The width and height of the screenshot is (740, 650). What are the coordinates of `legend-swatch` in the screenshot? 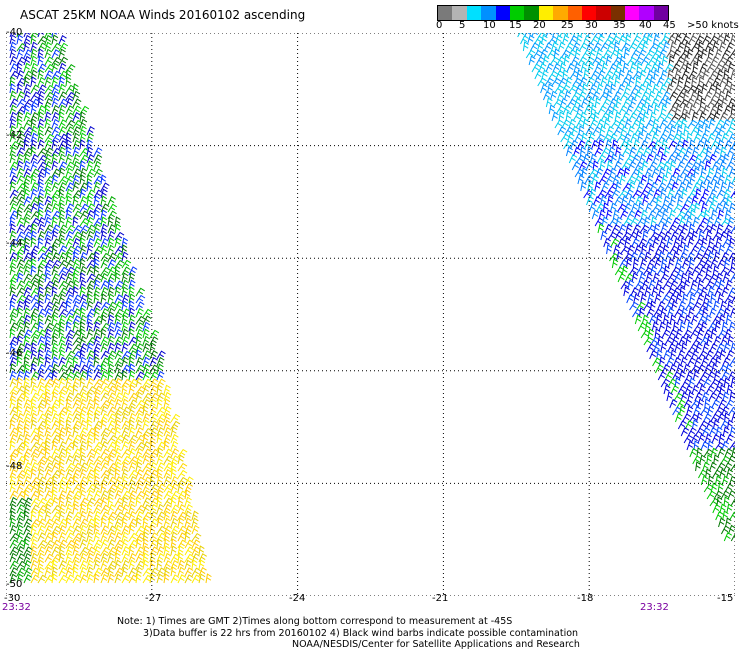 It's located at (589, 13).